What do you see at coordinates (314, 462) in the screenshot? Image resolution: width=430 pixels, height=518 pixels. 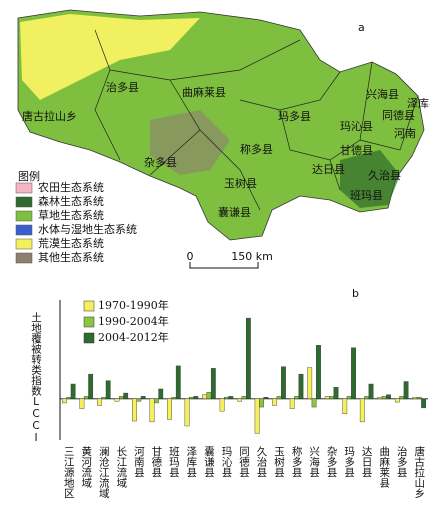 I see `x-tick-label: 兴海县` at bounding box center [314, 462].